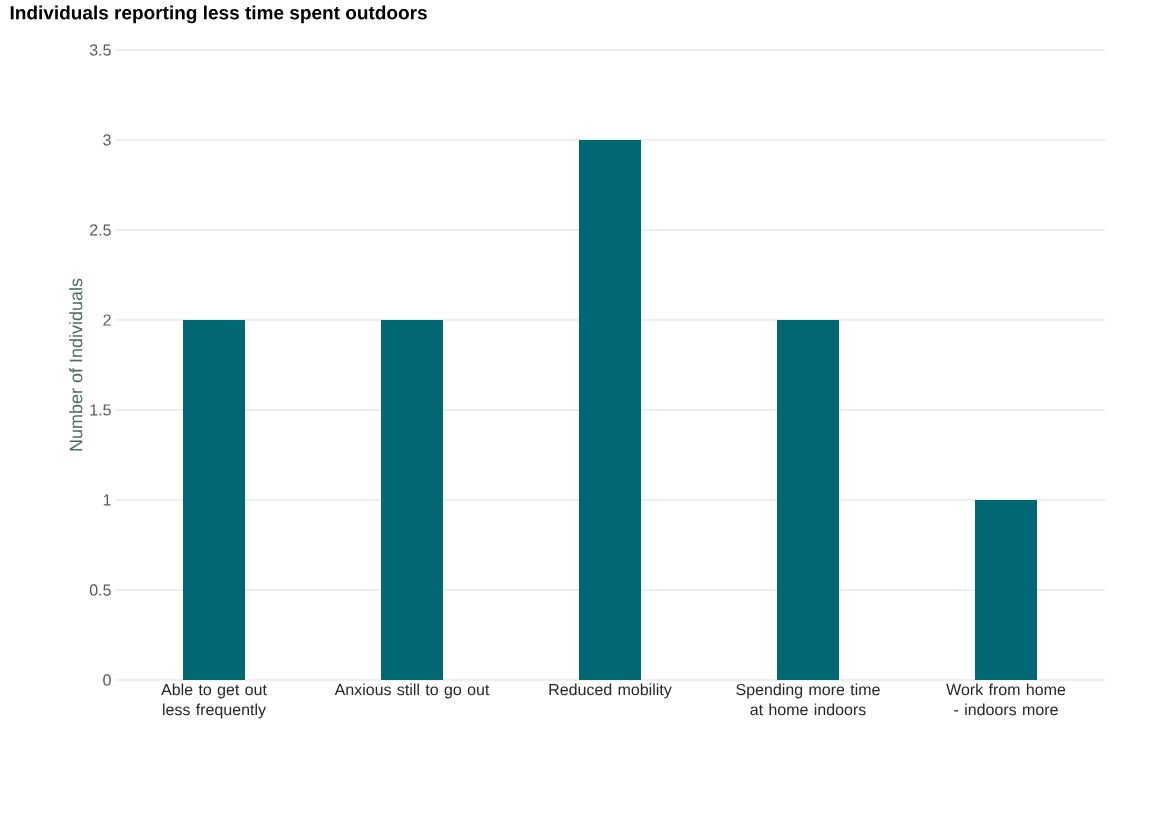 The height and width of the screenshot is (818, 1174). What do you see at coordinates (100, 410) in the screenshot?
I see `y-tick-label: 1.5` at bounding box center [100, 410].